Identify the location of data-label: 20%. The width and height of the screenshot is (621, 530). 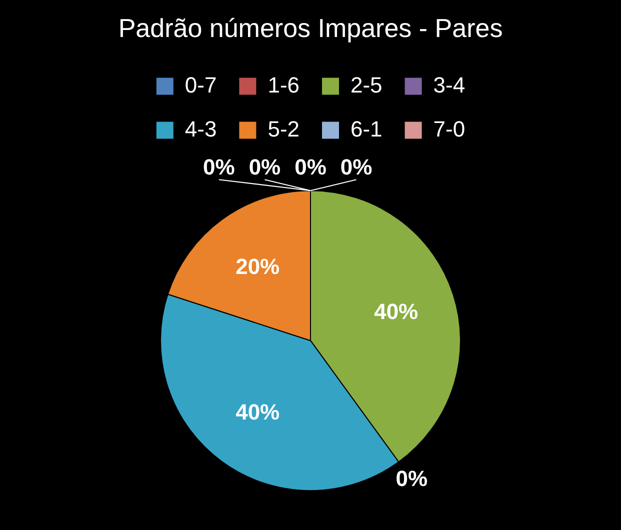
(258, 266).